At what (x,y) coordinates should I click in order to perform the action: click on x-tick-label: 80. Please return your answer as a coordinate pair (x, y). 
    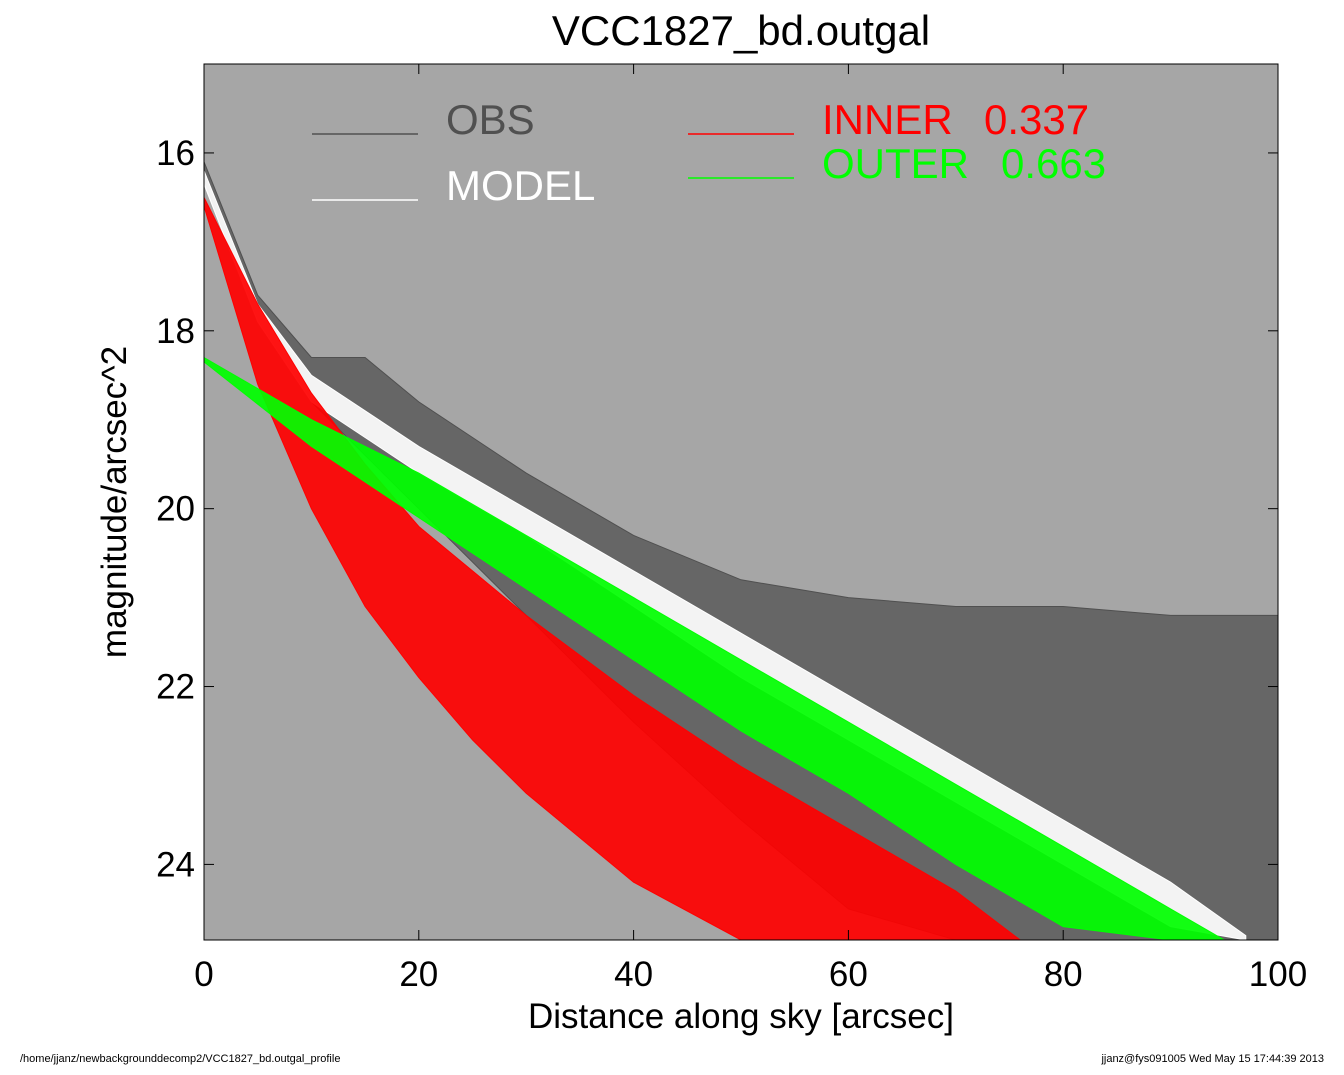
    Looking at the image, I should click on (1063, 974).